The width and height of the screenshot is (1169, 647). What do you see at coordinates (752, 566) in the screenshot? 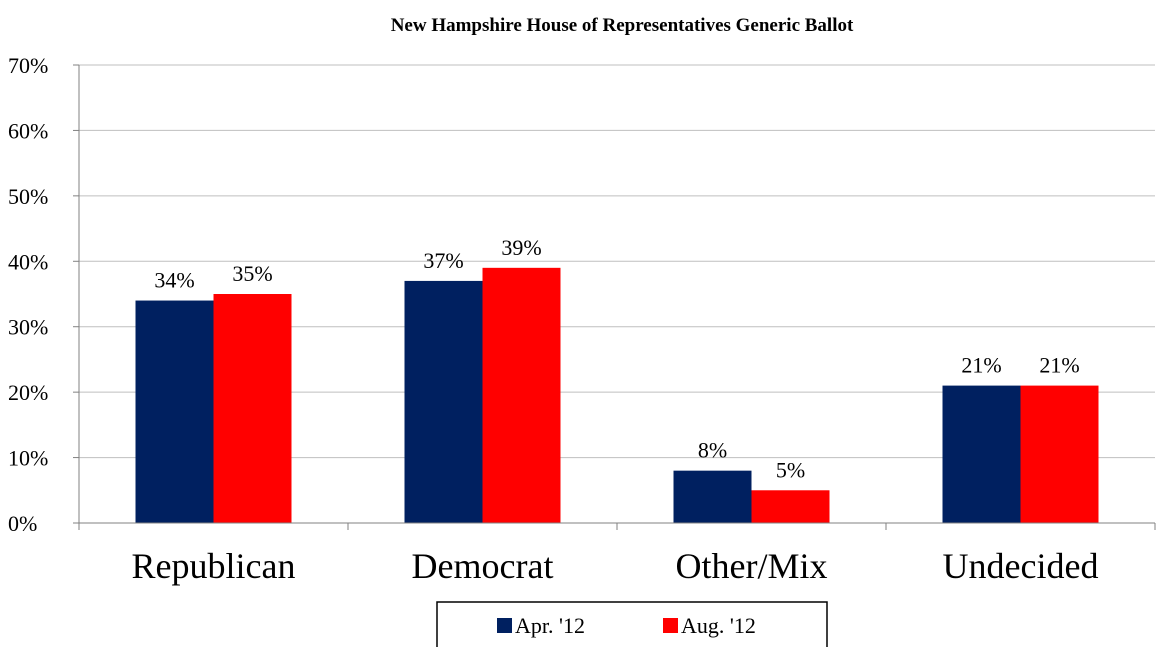
I see `x-category-label: Other/Mix` at bounding box center [752, 566].